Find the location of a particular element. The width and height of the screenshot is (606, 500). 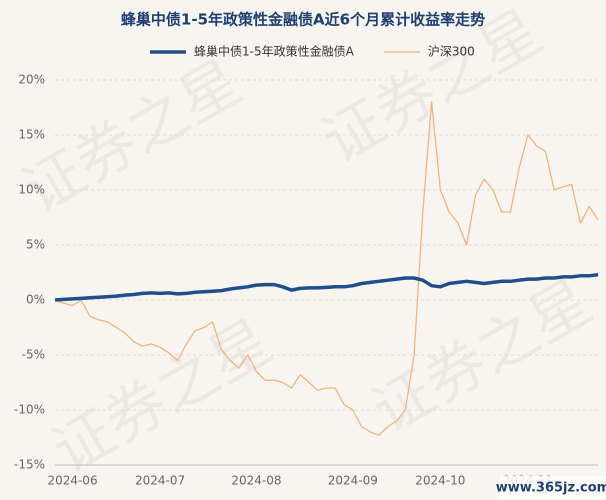

x-tick-label: 2024-08 is located at coordinates (256, 481).